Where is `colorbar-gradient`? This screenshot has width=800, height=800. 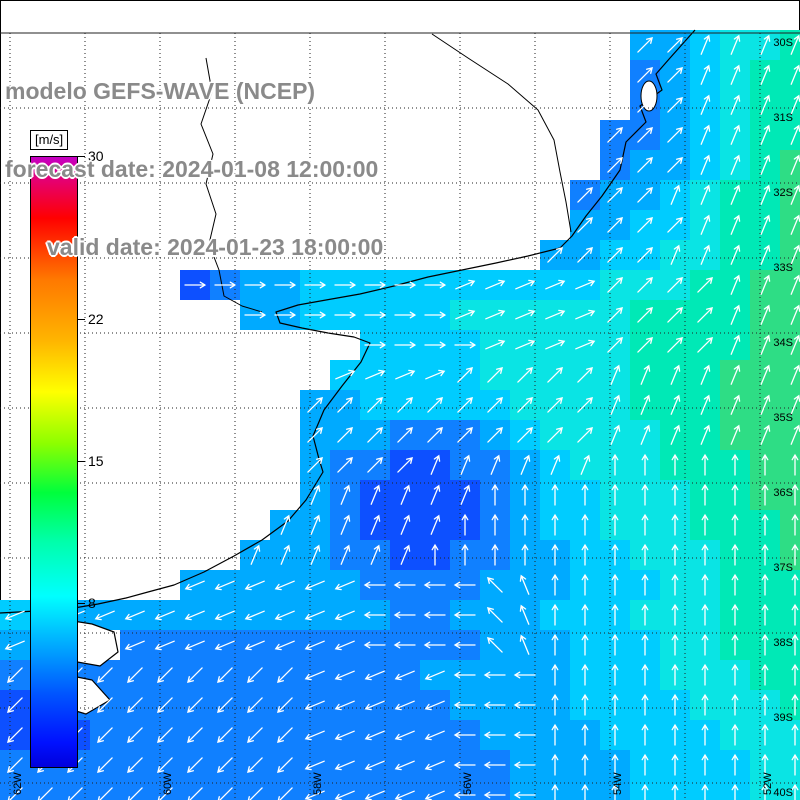
colorbar-gradient is located at coordinates (54, 462).